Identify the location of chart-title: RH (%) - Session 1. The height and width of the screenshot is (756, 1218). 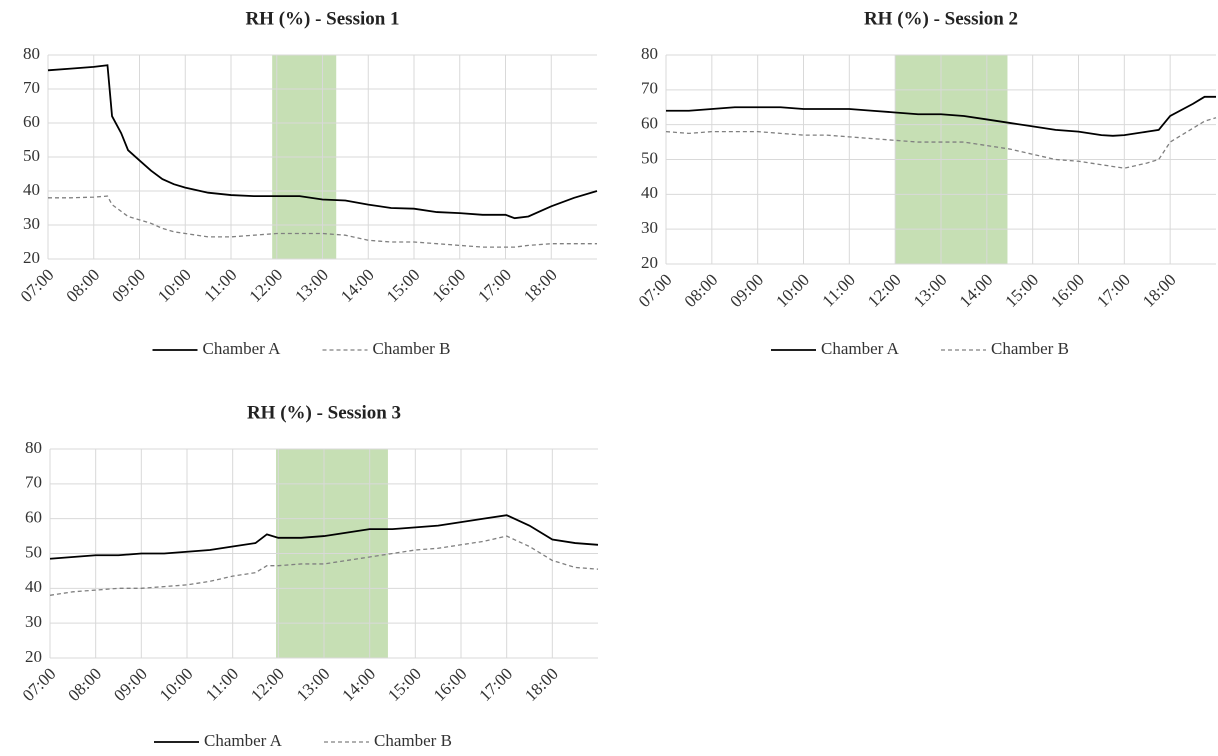
(322, 18).